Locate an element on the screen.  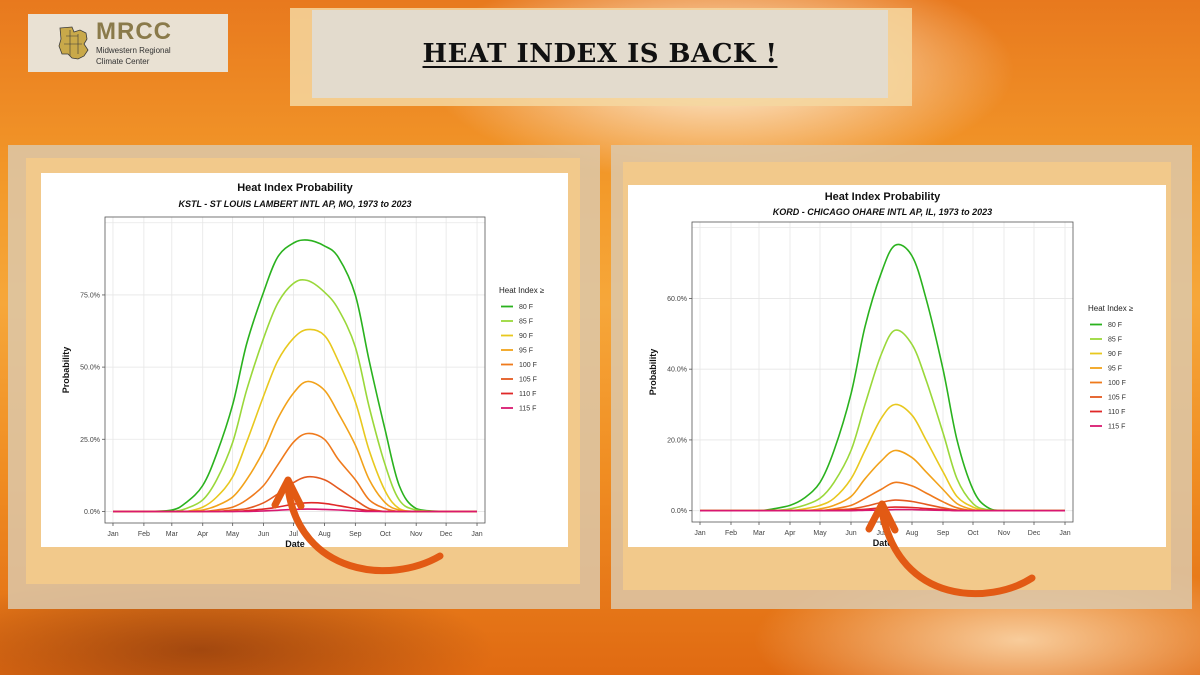
series-line-115f is located at coordinates (882, 510).